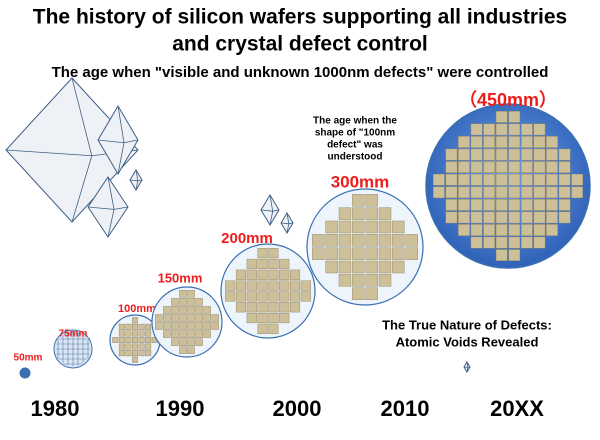  What do you see at coordinates (405, 408) in the screenshot?
I see `year-label: 2010` at bounding box center [405, 408].